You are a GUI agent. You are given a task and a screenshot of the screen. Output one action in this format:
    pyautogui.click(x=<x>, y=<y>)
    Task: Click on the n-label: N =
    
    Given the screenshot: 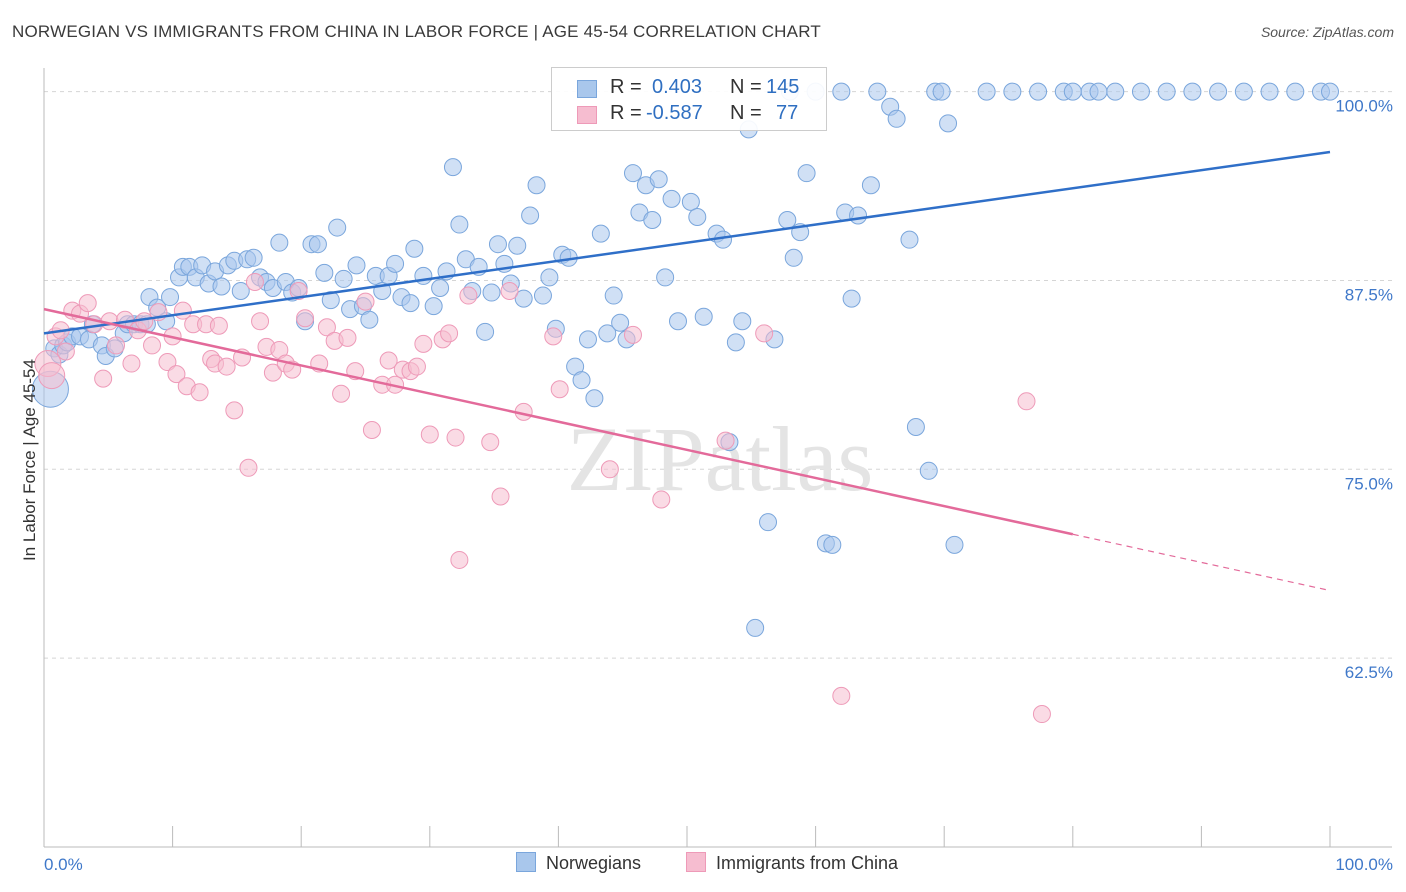 What is the action you would take?
    pyautogui.click(x=746, y=113)
    